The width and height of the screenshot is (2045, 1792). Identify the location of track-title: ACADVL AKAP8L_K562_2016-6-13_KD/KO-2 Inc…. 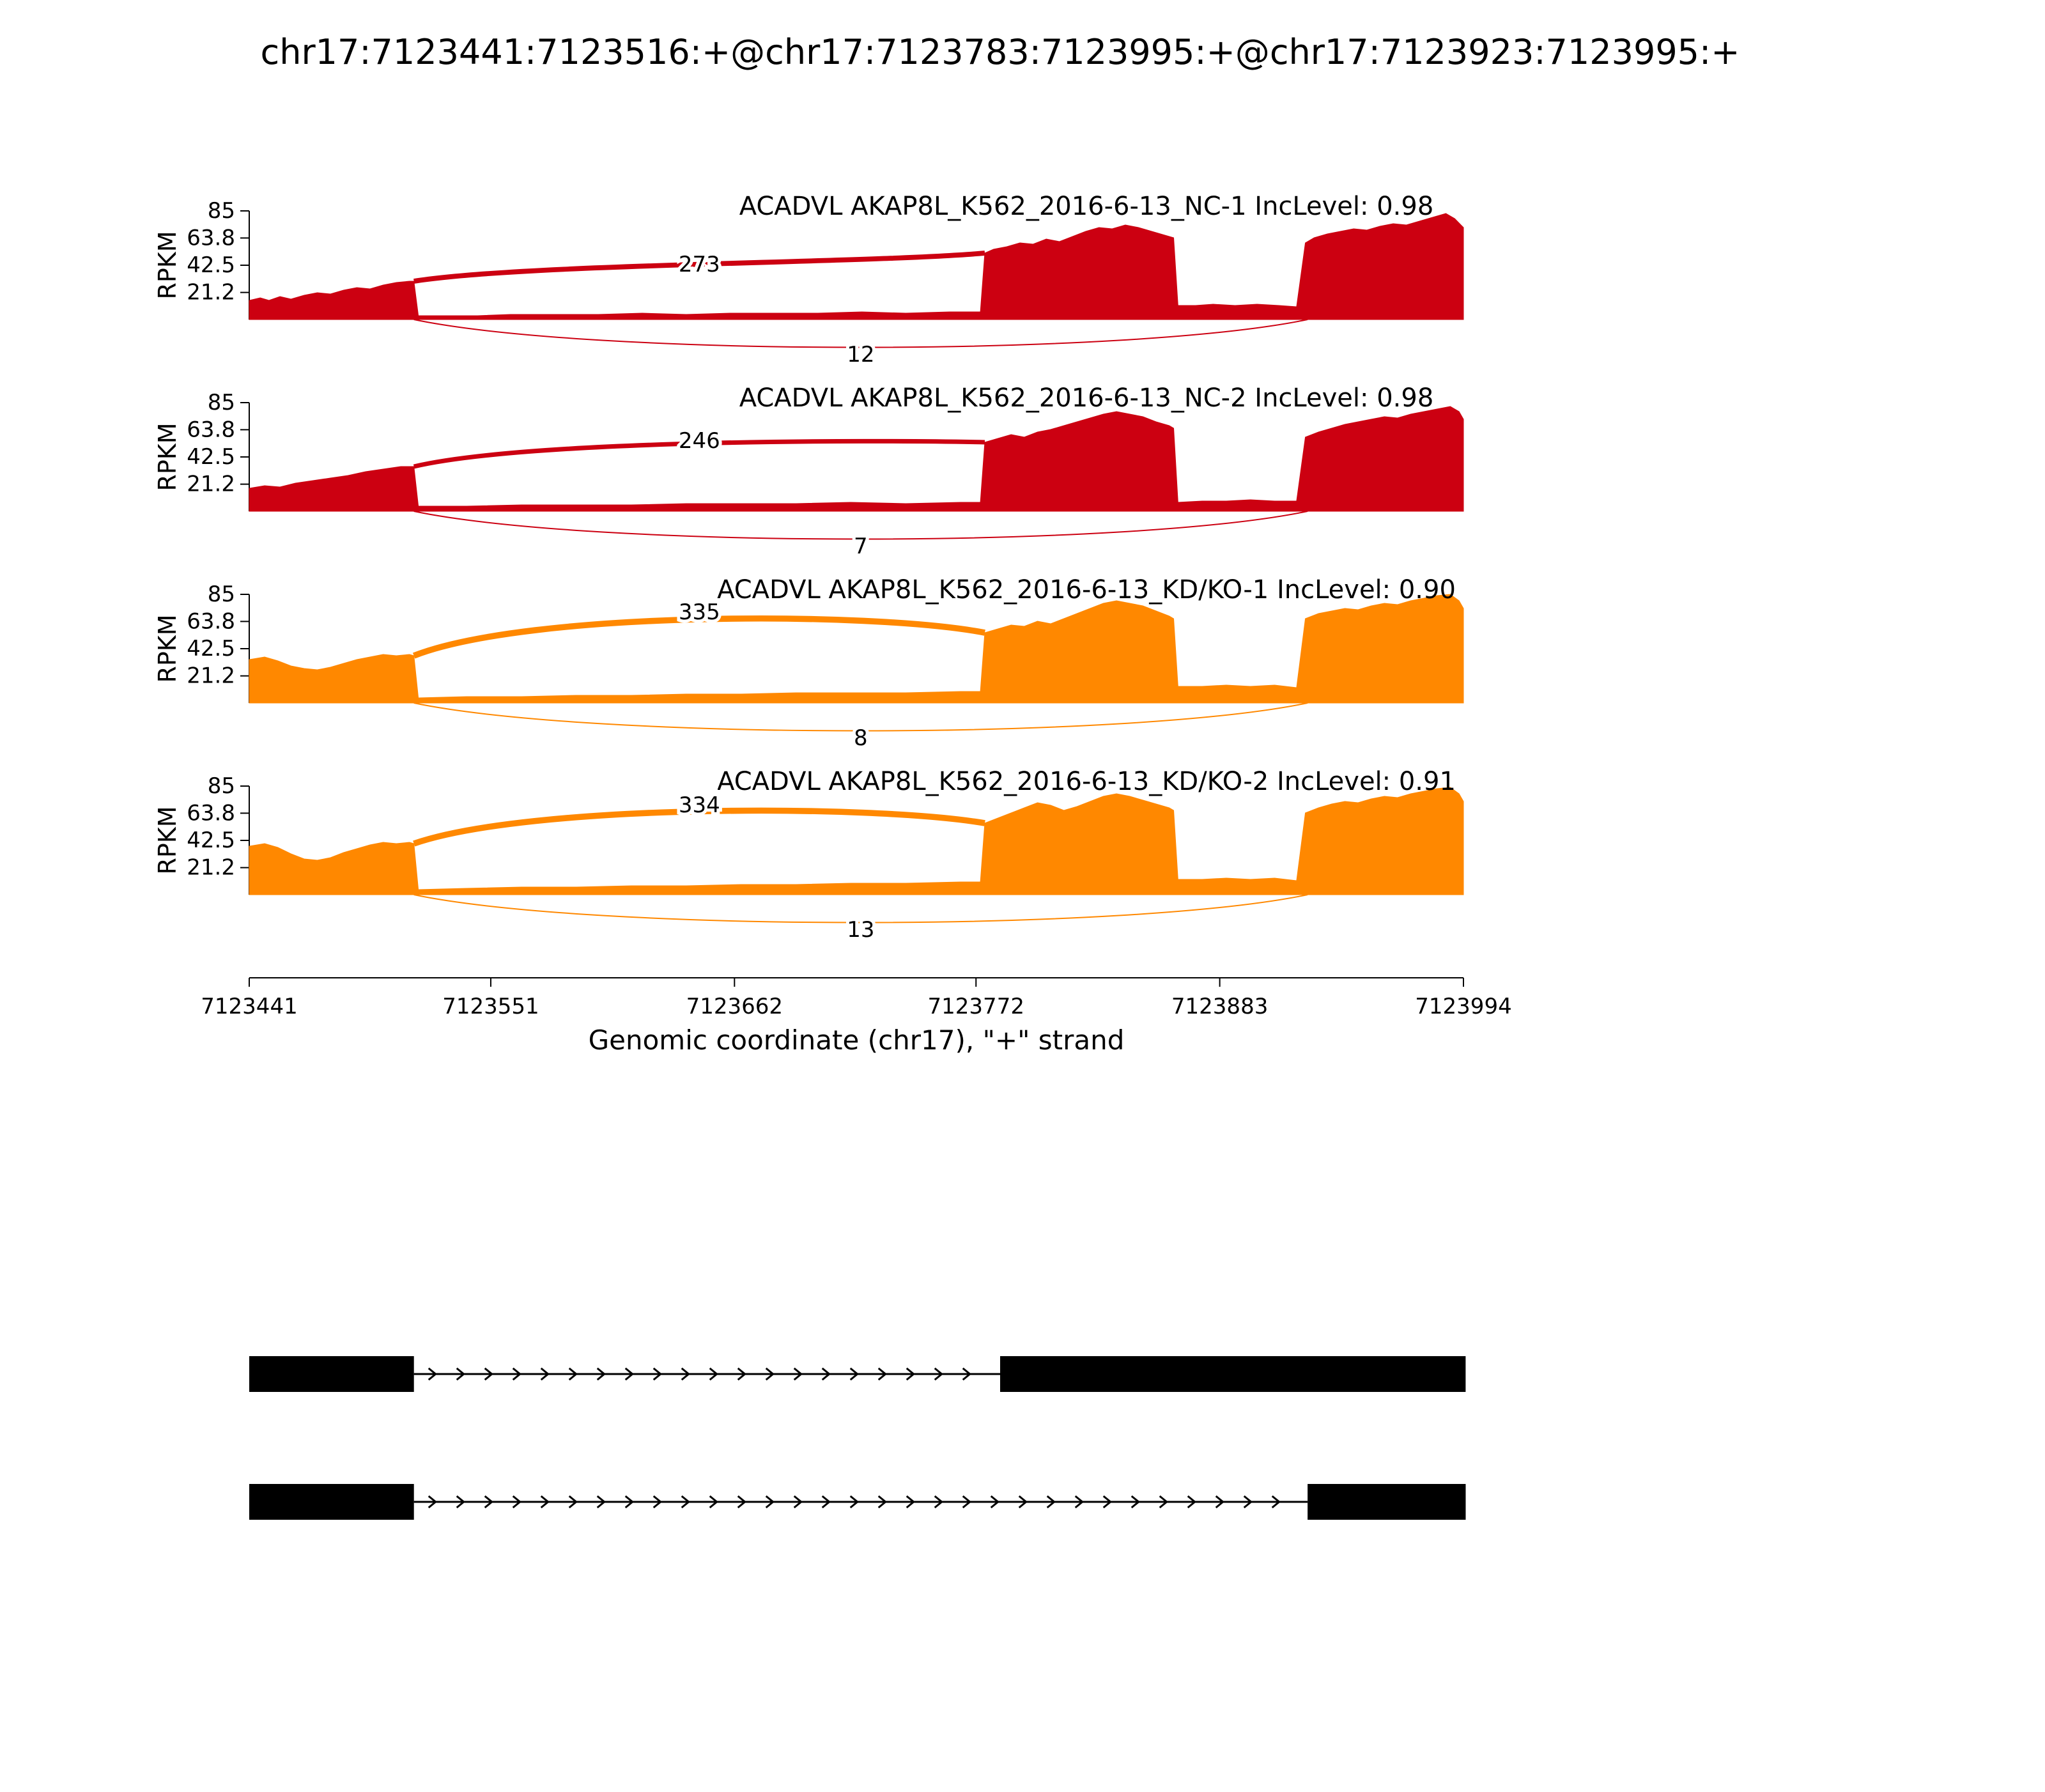
(1086, 781).